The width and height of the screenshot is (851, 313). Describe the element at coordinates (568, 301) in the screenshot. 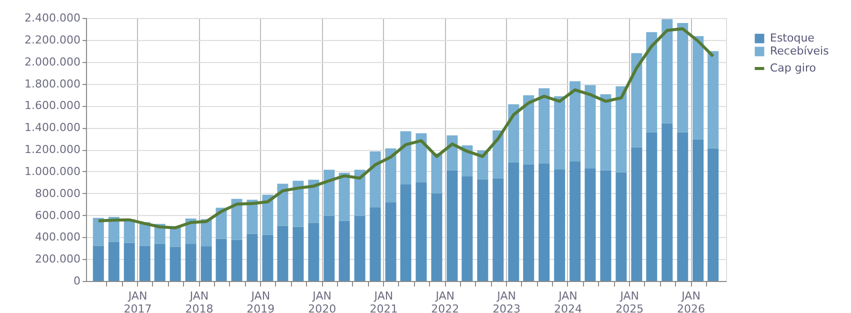

I see `x-tick-label: JAN 2024` at that location.